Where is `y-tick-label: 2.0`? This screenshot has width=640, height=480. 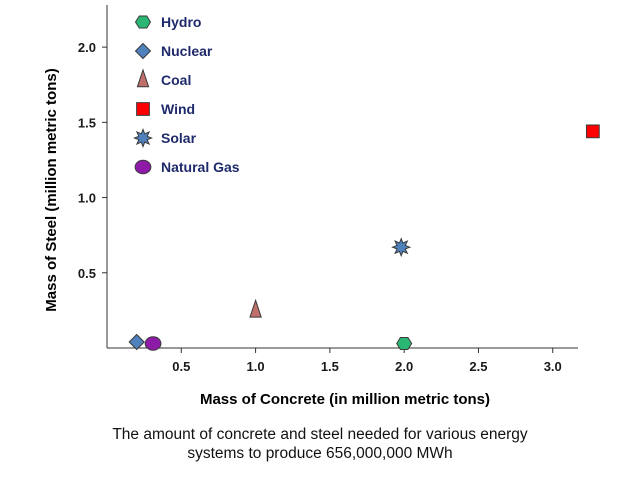 y-tick-label: 2.0 is located at coordinates (87, 47).